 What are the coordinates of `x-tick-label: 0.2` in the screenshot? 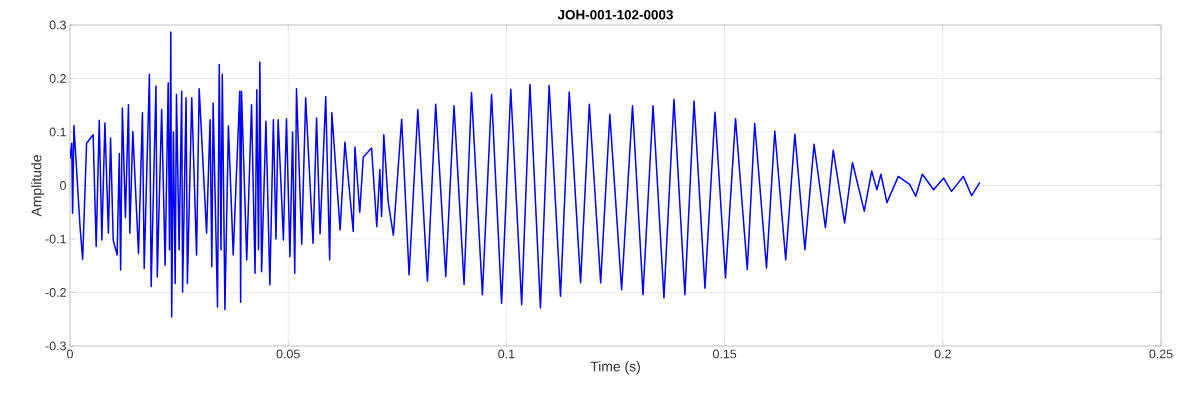 It's located at (942, 354).